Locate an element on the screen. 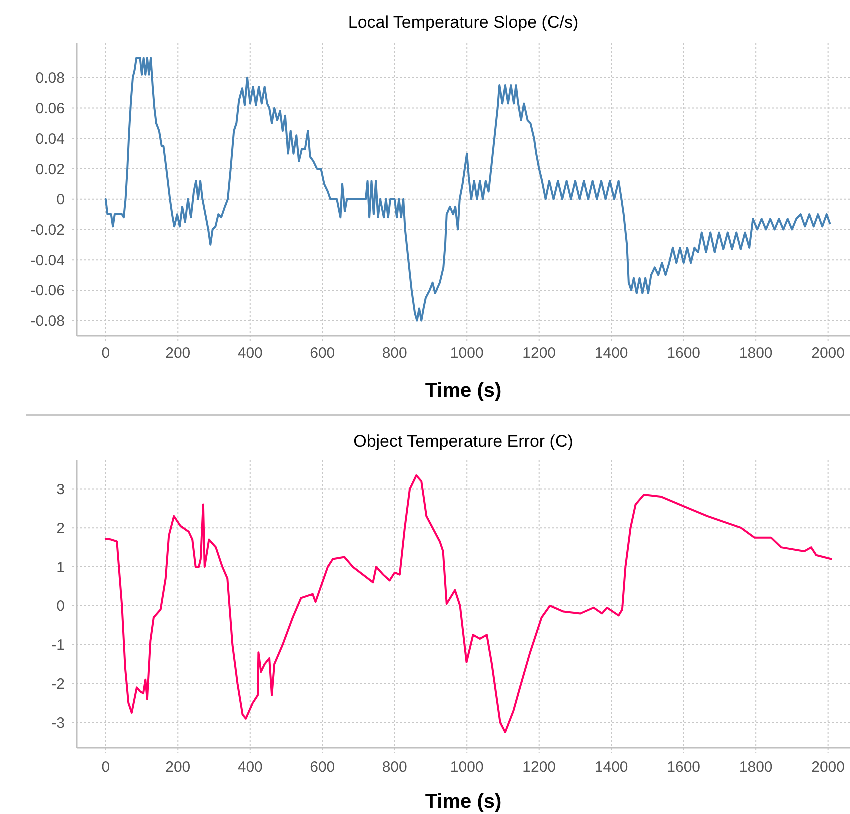 The width and height of the screenshot is (850, 814). y-tick-label: -0.08 is located at coordinates (47, 321).